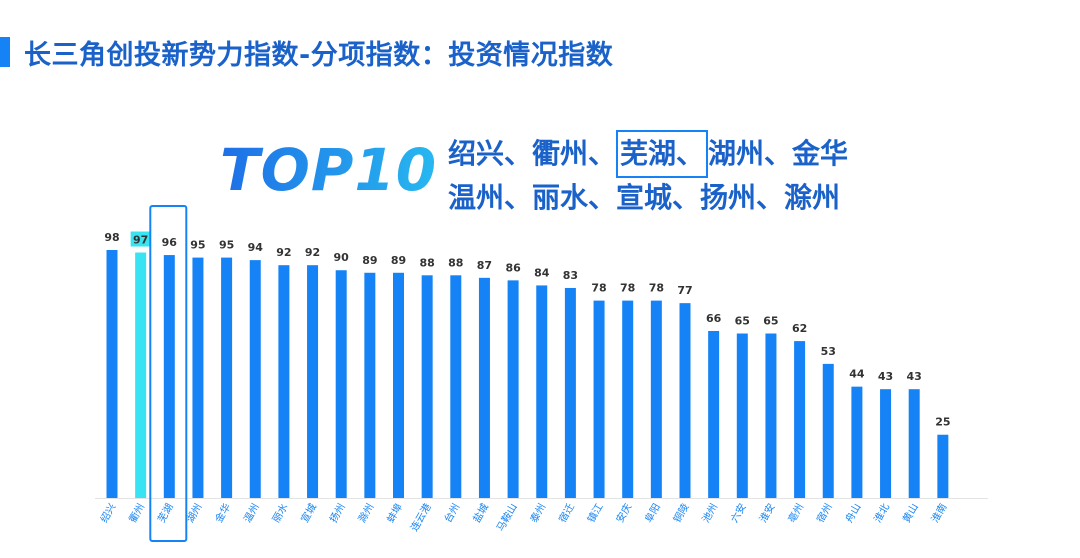 The height and width of the screenshot is (558, 1080). What do you see at coordinates (738, 513) in the screenshot?
I see `category-label: 六安` at bounding box center [738, 513].